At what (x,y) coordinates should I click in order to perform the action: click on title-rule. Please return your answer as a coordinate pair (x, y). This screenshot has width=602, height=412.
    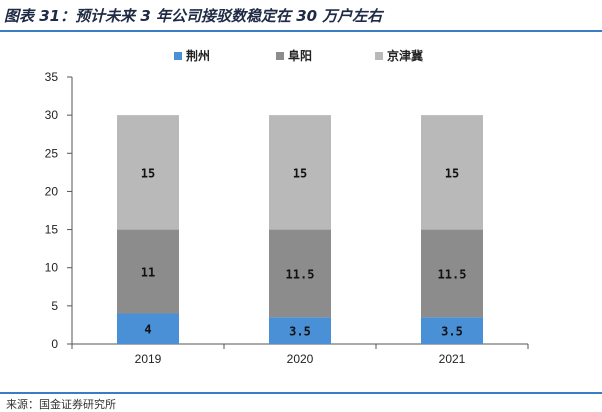
    Looking at the image, I should click on (301, 31).